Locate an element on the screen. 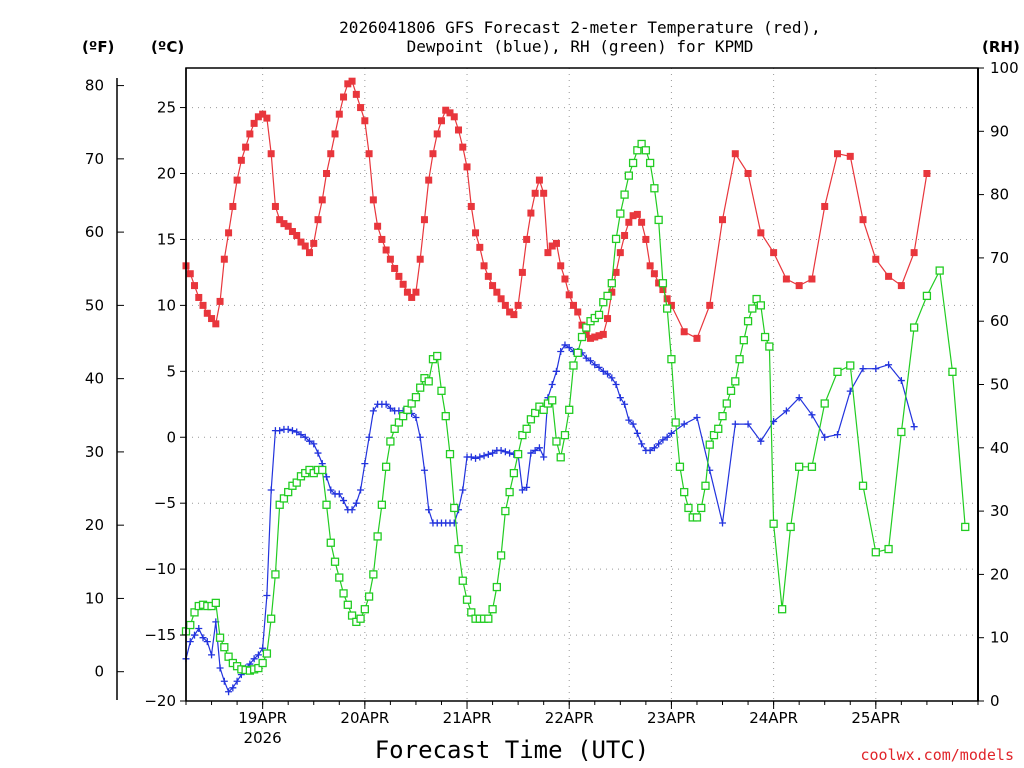  x-tick-label: 24APR is located at coordinates (773, 718).